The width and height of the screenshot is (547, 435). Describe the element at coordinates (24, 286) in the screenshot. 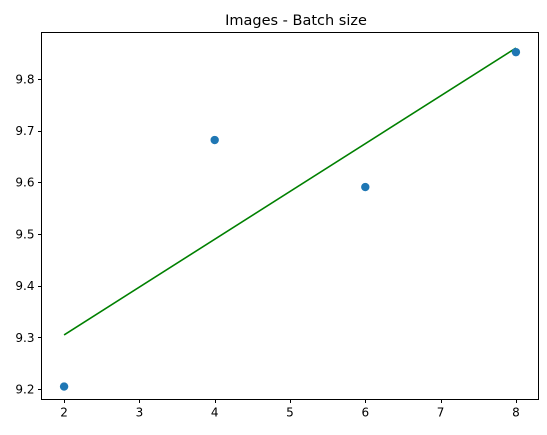

I see `y-tick-label: 9.4` at that location.